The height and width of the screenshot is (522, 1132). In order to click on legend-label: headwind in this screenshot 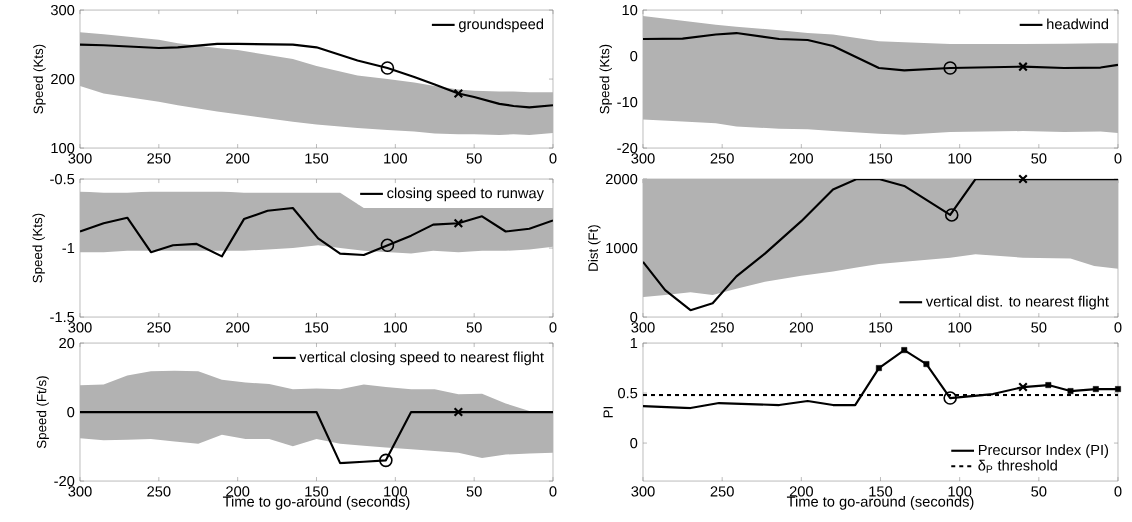, I will do `click(1078, 24)`.